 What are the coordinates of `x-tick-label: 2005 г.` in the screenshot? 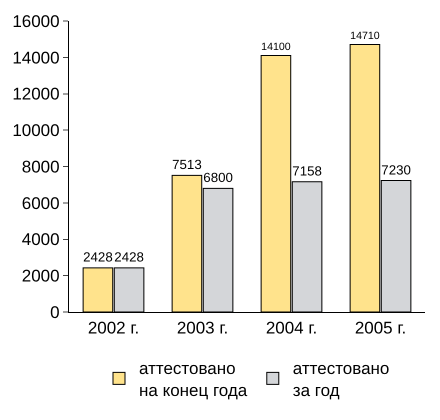 It's located at (380, 328).